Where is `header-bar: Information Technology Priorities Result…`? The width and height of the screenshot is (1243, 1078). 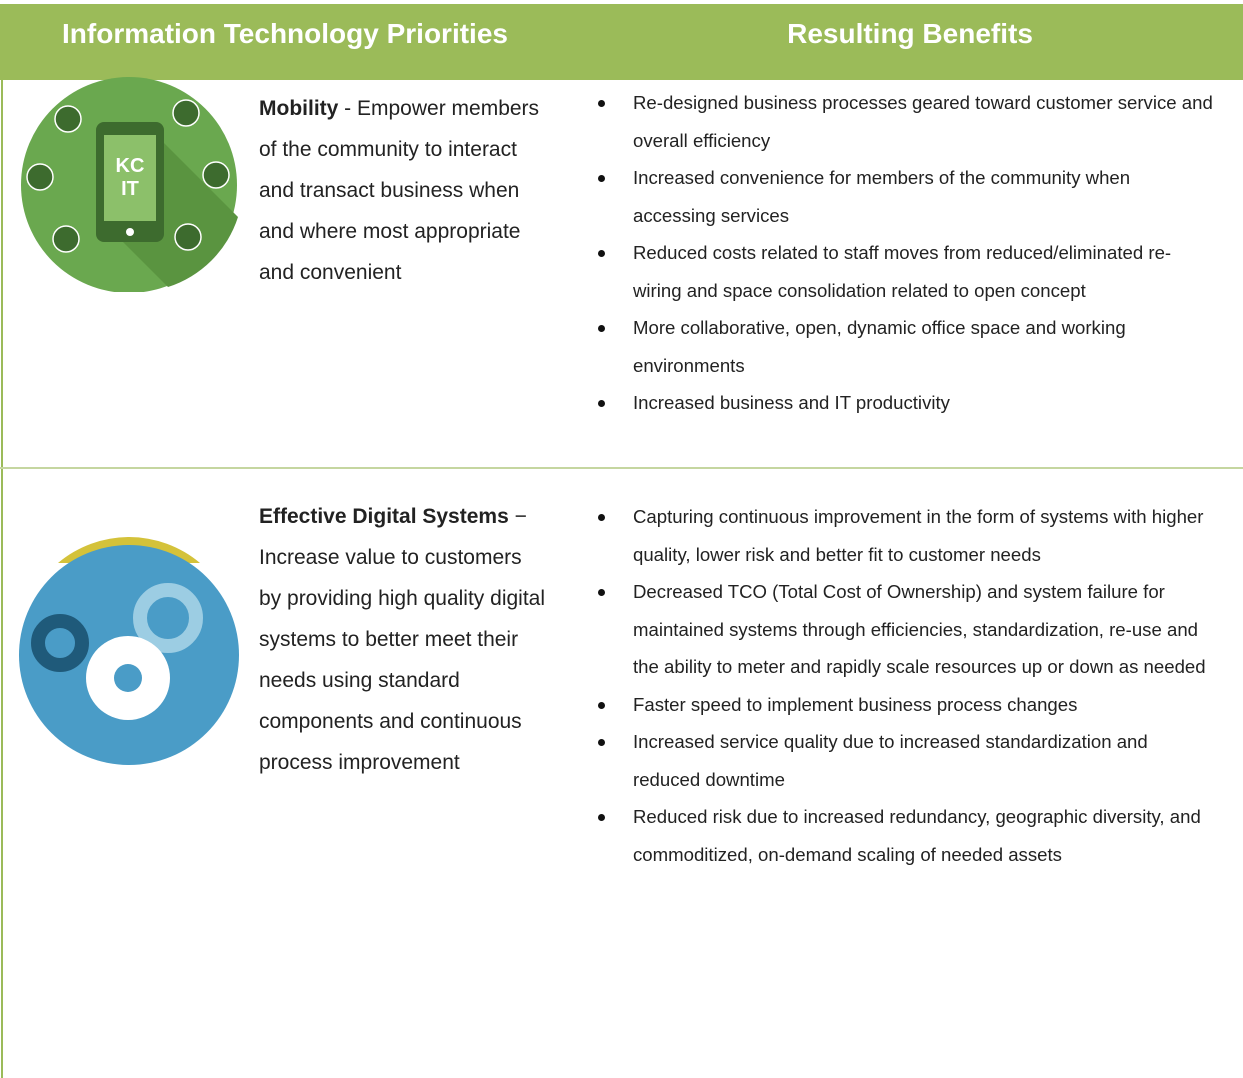
header-bar: Information Technology Priorities Result… is located at coordinates (621, 42).